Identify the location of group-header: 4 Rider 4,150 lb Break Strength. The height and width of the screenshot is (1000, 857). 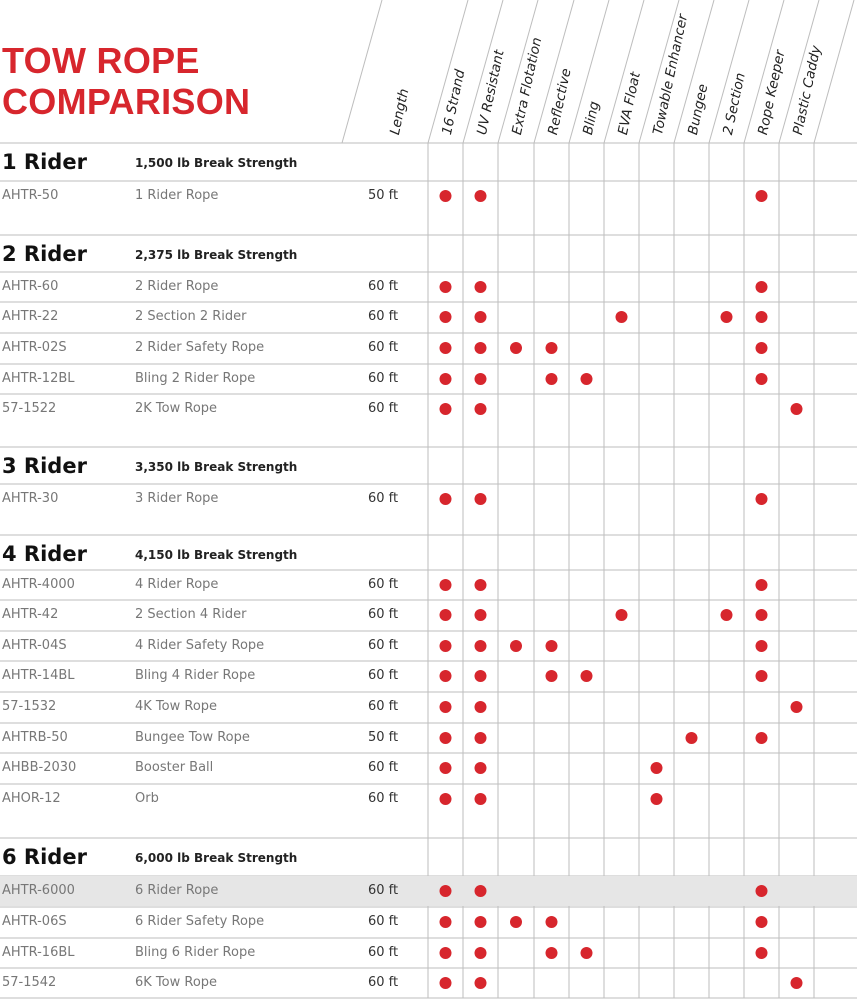
(428, 555).